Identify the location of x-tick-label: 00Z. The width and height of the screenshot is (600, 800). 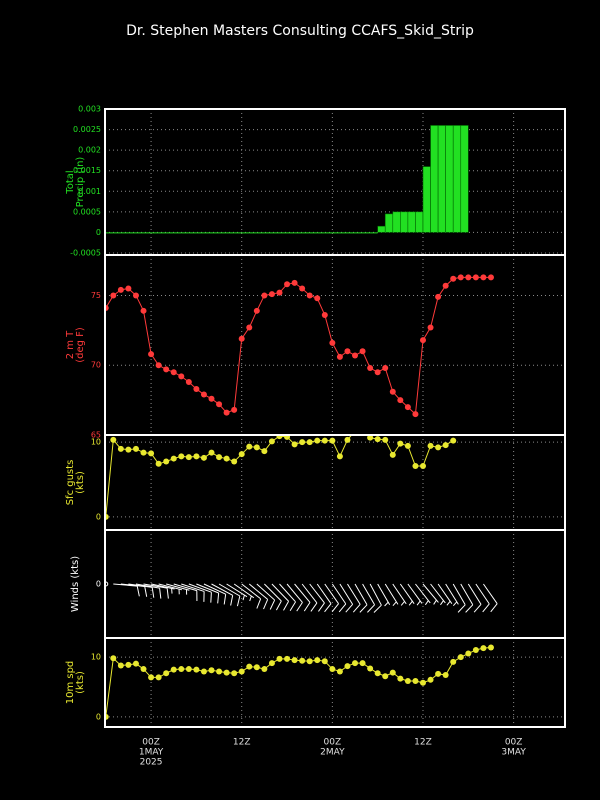
(151, 743).